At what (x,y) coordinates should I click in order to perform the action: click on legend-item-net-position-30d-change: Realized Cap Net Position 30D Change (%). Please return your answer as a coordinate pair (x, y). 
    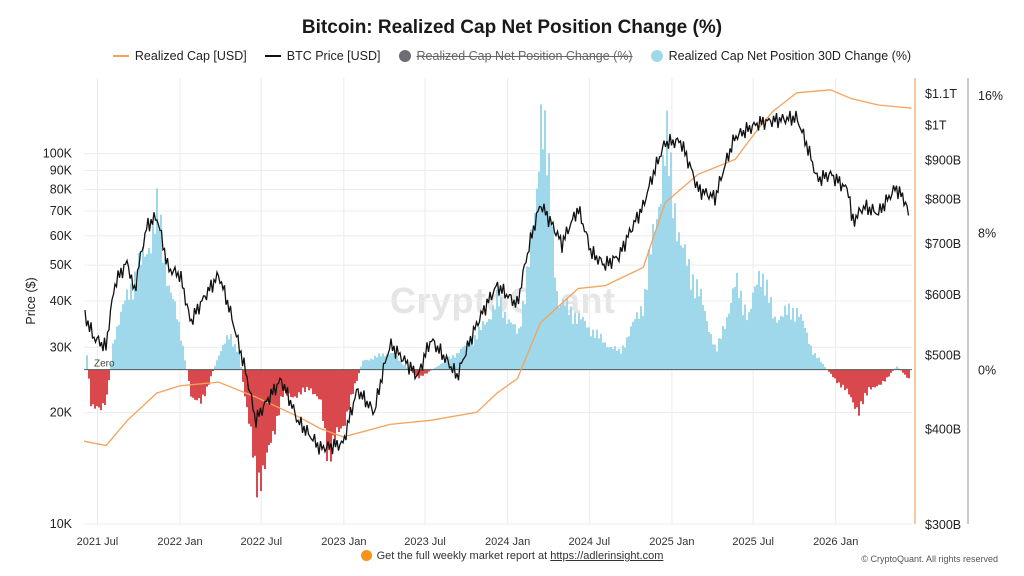
    Looking at the image, I should click on (780, 56).